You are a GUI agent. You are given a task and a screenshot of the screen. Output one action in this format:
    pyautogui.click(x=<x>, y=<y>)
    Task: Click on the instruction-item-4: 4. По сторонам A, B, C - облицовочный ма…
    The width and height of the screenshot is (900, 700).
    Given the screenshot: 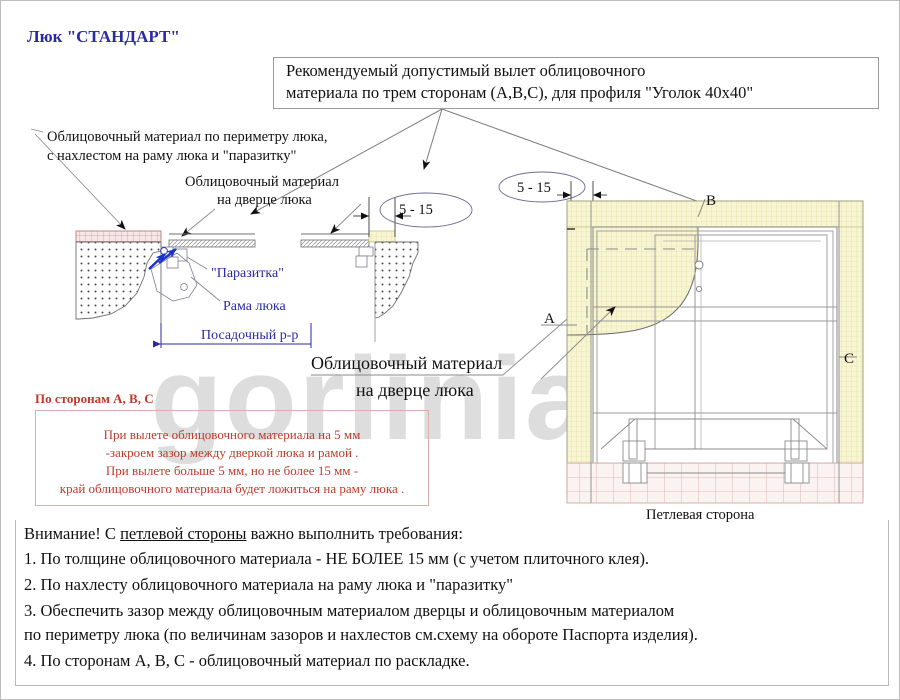 What is the action you would take?
    pyautogui.click(x=247, y=660)
    